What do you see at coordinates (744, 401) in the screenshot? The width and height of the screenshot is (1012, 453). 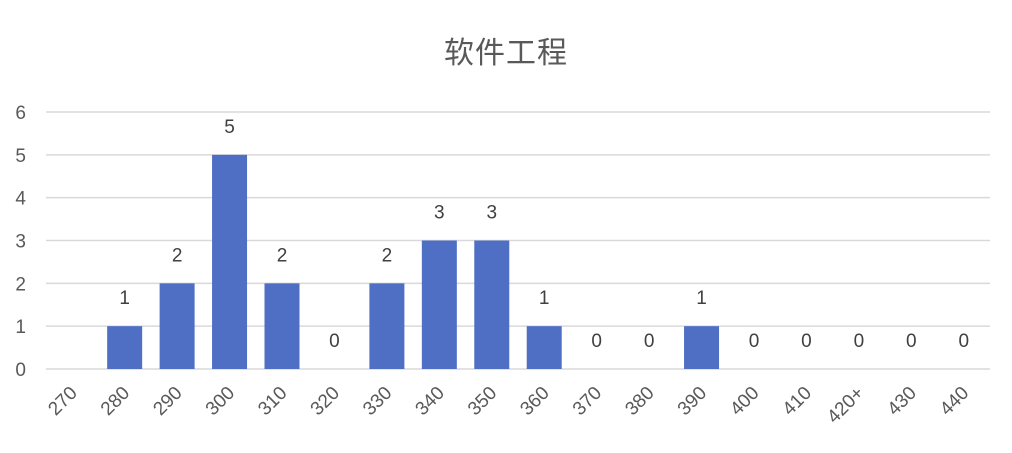 I see `x-tick-label: 400` at bounding box center [744, 401].